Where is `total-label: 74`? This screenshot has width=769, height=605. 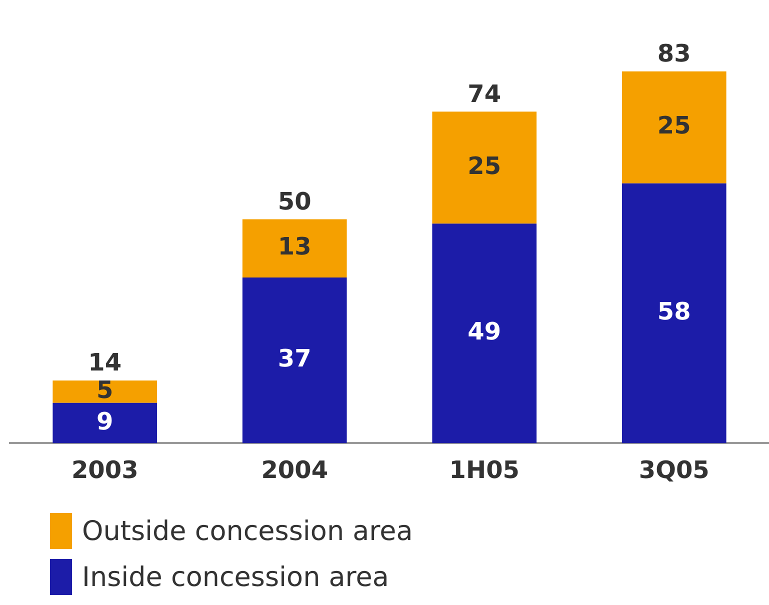 total-label: 74 is located at coordinates (485, 94).